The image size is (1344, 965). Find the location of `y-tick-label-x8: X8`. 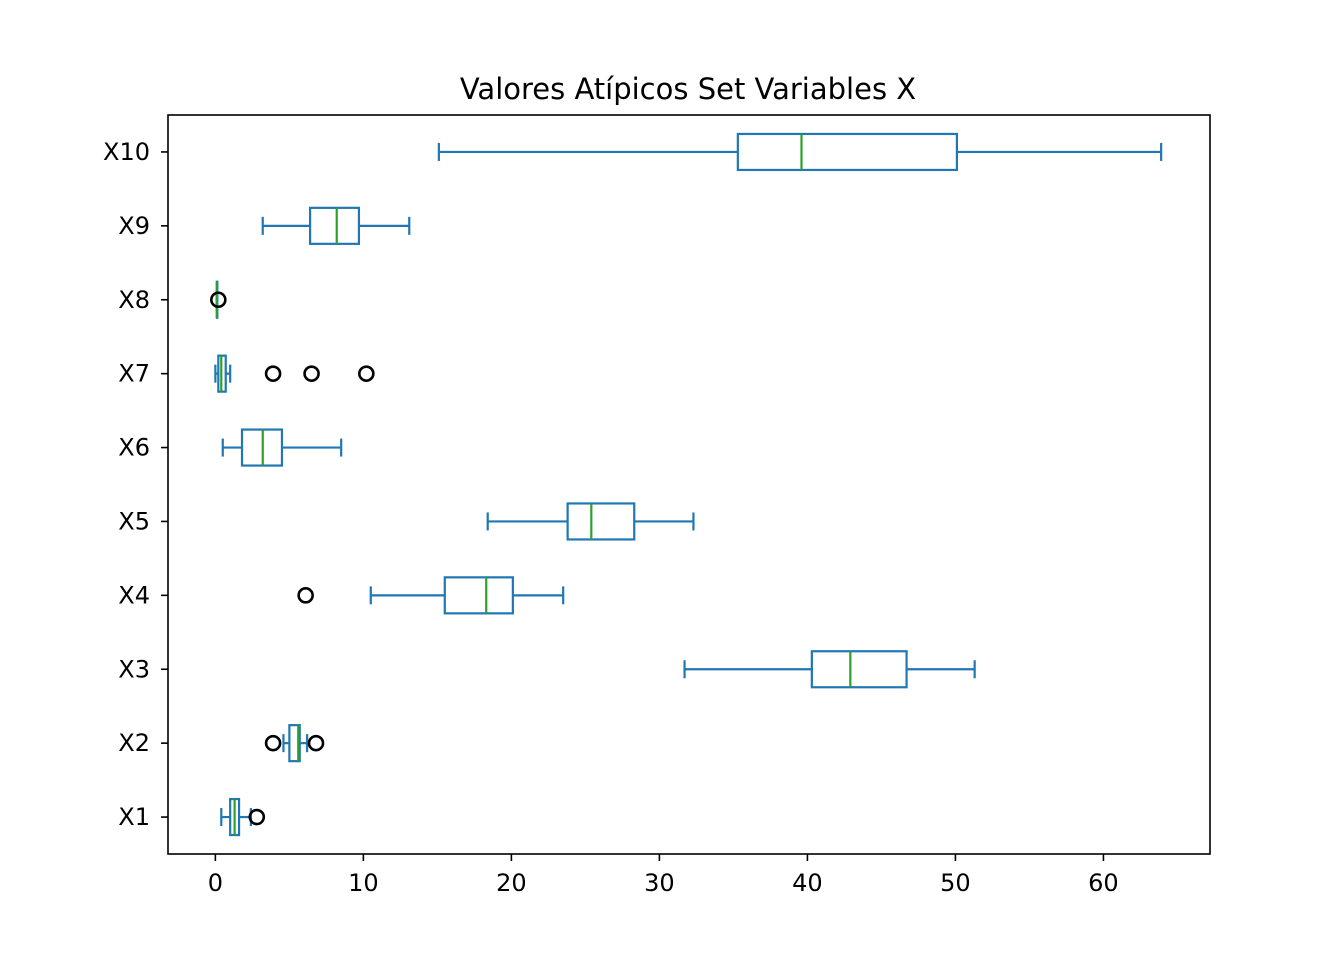

y-tick-label-x8: X8 is located at coordinates (134, 300).